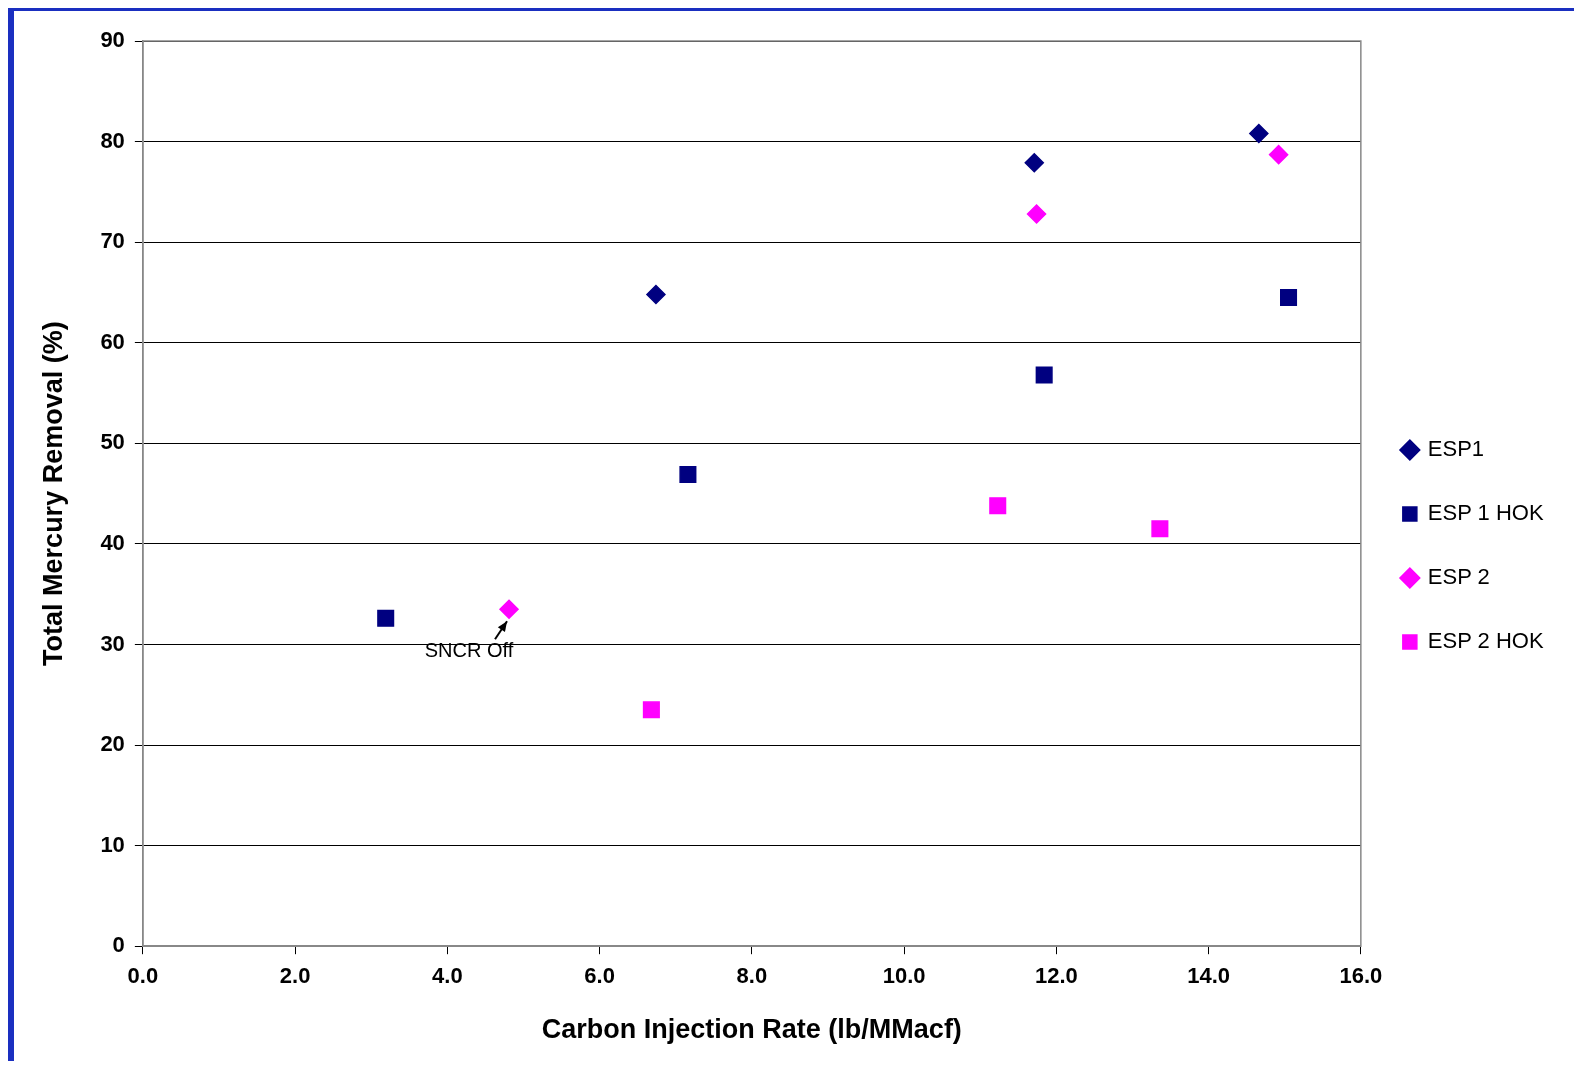 The image size is (1585, 1077). Describe the element at coordinates (599, 976) in the screenshot. I see `x-tick-label: 6.0` at that location.